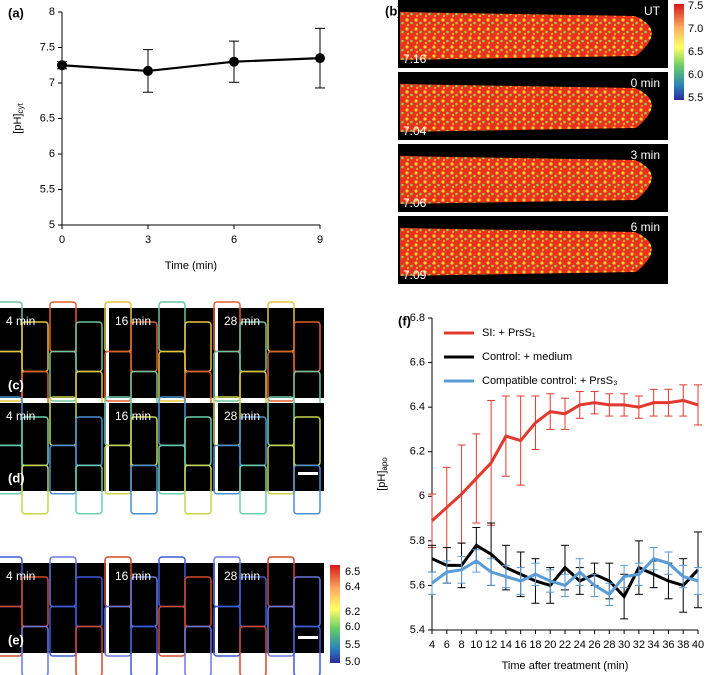  Describe the element at coordinates (491, 645) in the screenshot. I see `x-tick-label: 12` at that location.